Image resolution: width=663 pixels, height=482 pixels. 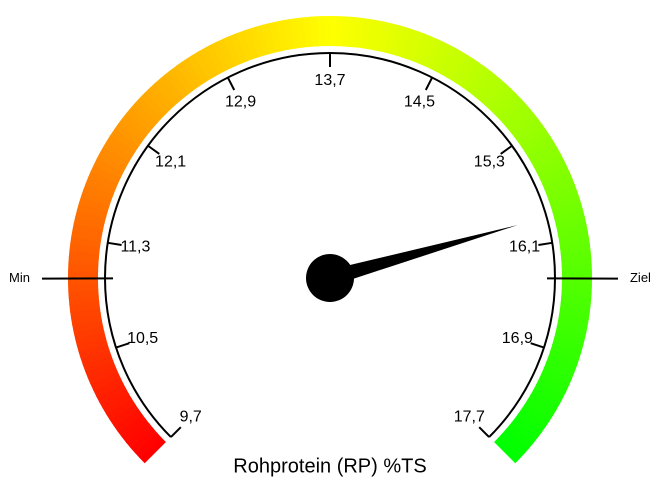 I want to click on tick-label: 9,7, so click(x=191, y=417).